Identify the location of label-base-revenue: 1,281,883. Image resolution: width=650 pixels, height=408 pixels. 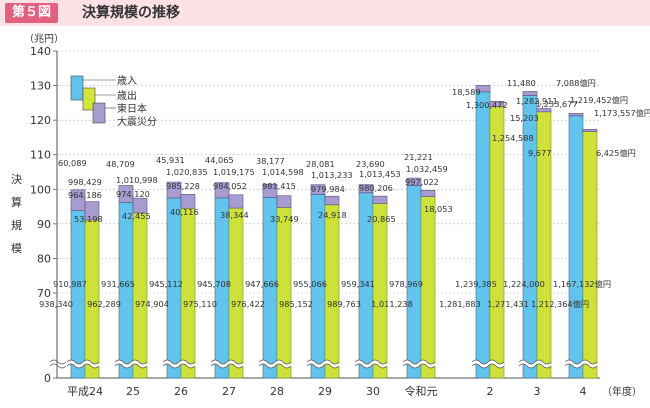
(460, 304).